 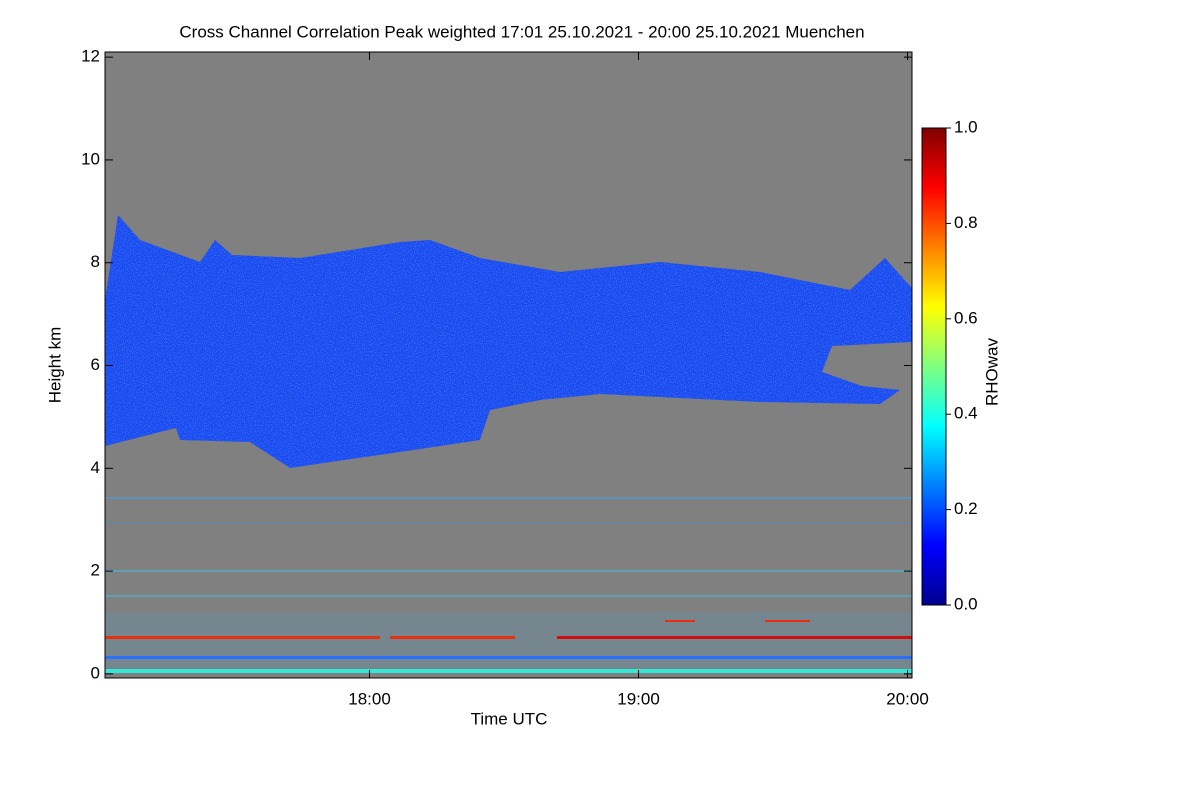 What do you see at coordinates (509, 718) in the screenshot?
I see `x-axis-label: Time UTC` at bounding box center [509, 718].